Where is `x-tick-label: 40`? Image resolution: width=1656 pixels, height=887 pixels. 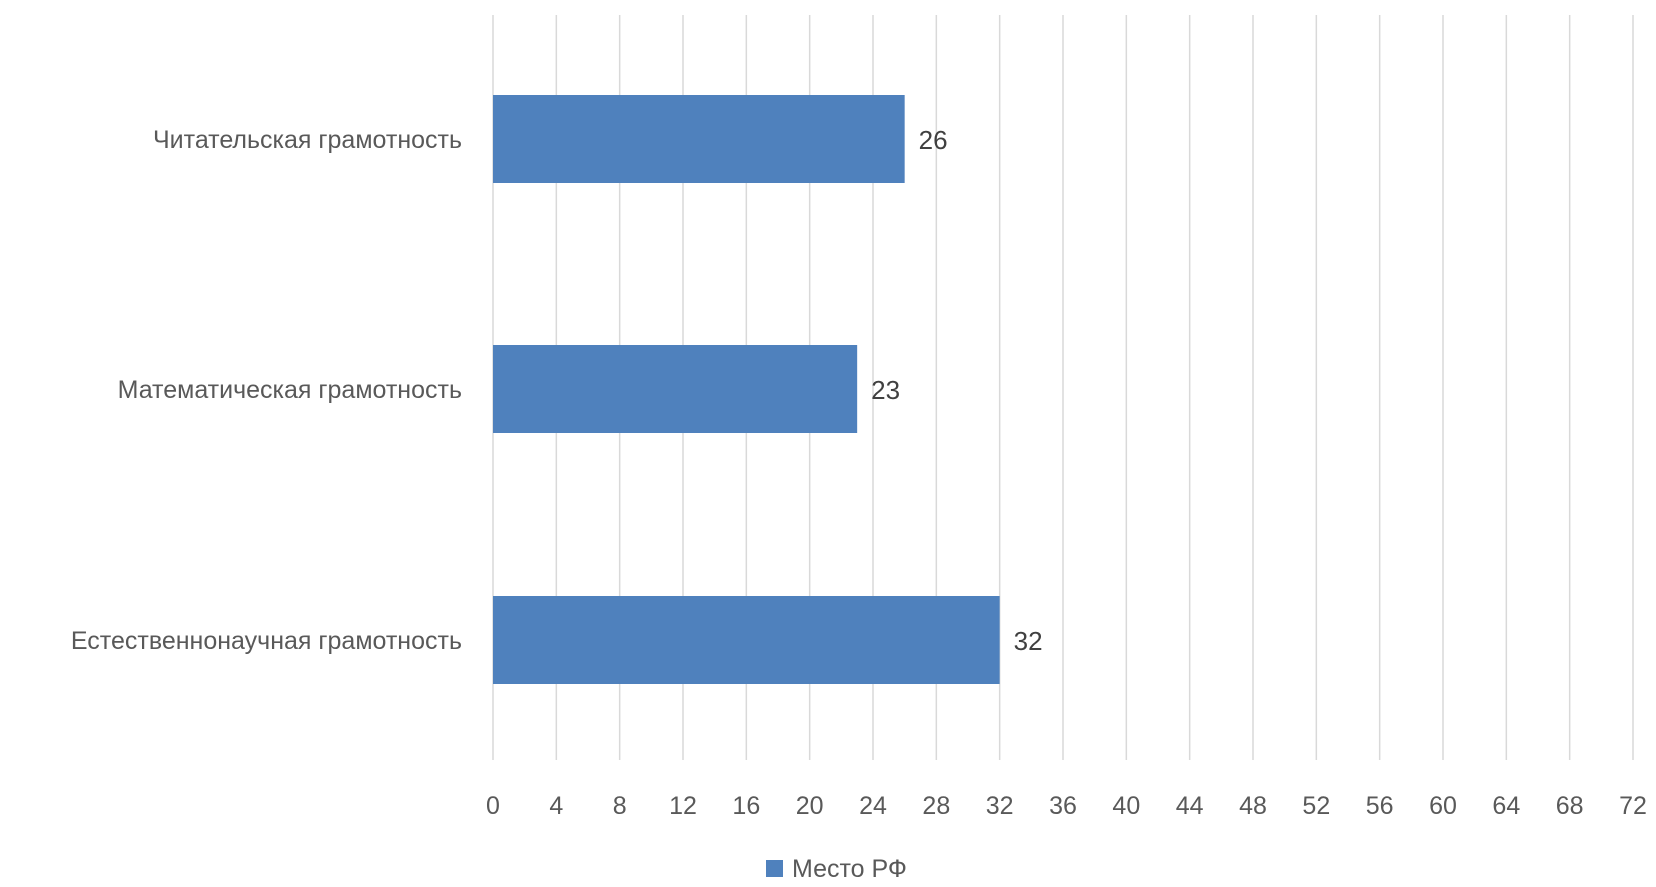
x-tick-label: 40 is located at coordinates (1126, 806).